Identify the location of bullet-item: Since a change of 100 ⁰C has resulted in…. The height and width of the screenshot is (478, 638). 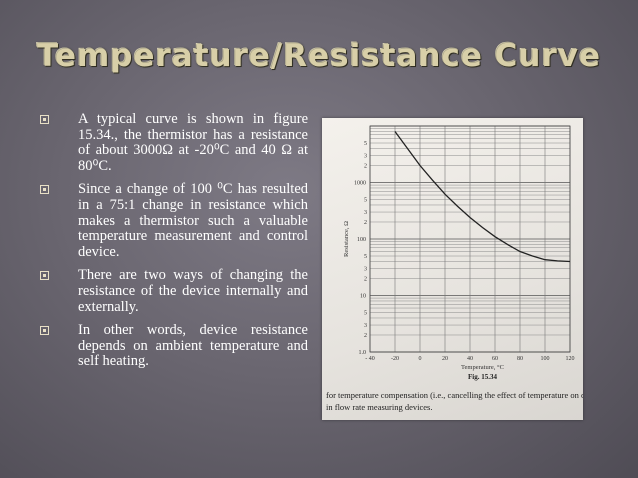
(174, 221).